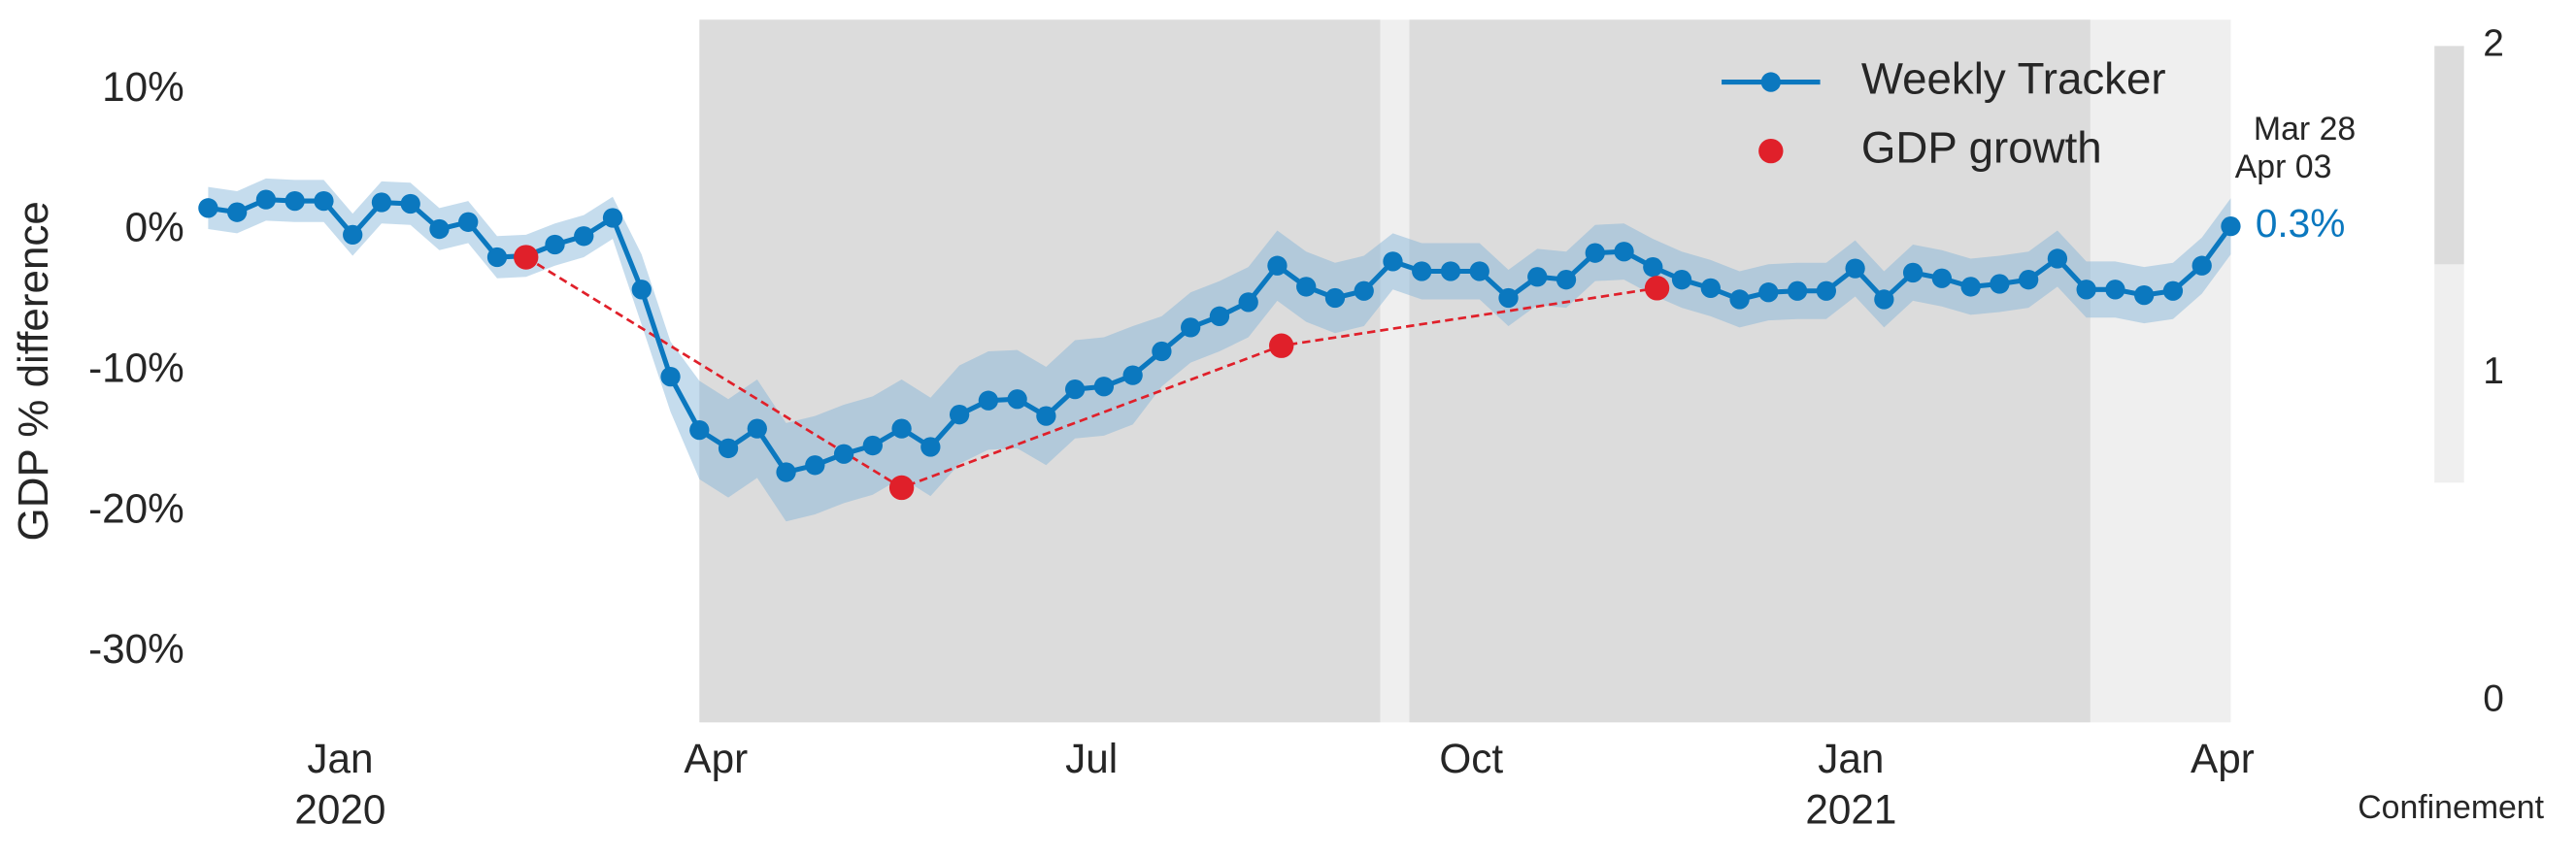 The height and width of the screenshot is (857, 2576). I want to click on y-tick-label: -30%, so click(136, 649).